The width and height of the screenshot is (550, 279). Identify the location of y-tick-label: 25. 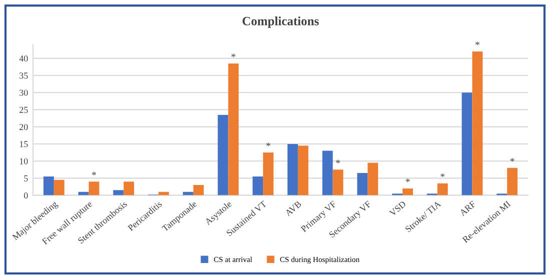
(24, 109).